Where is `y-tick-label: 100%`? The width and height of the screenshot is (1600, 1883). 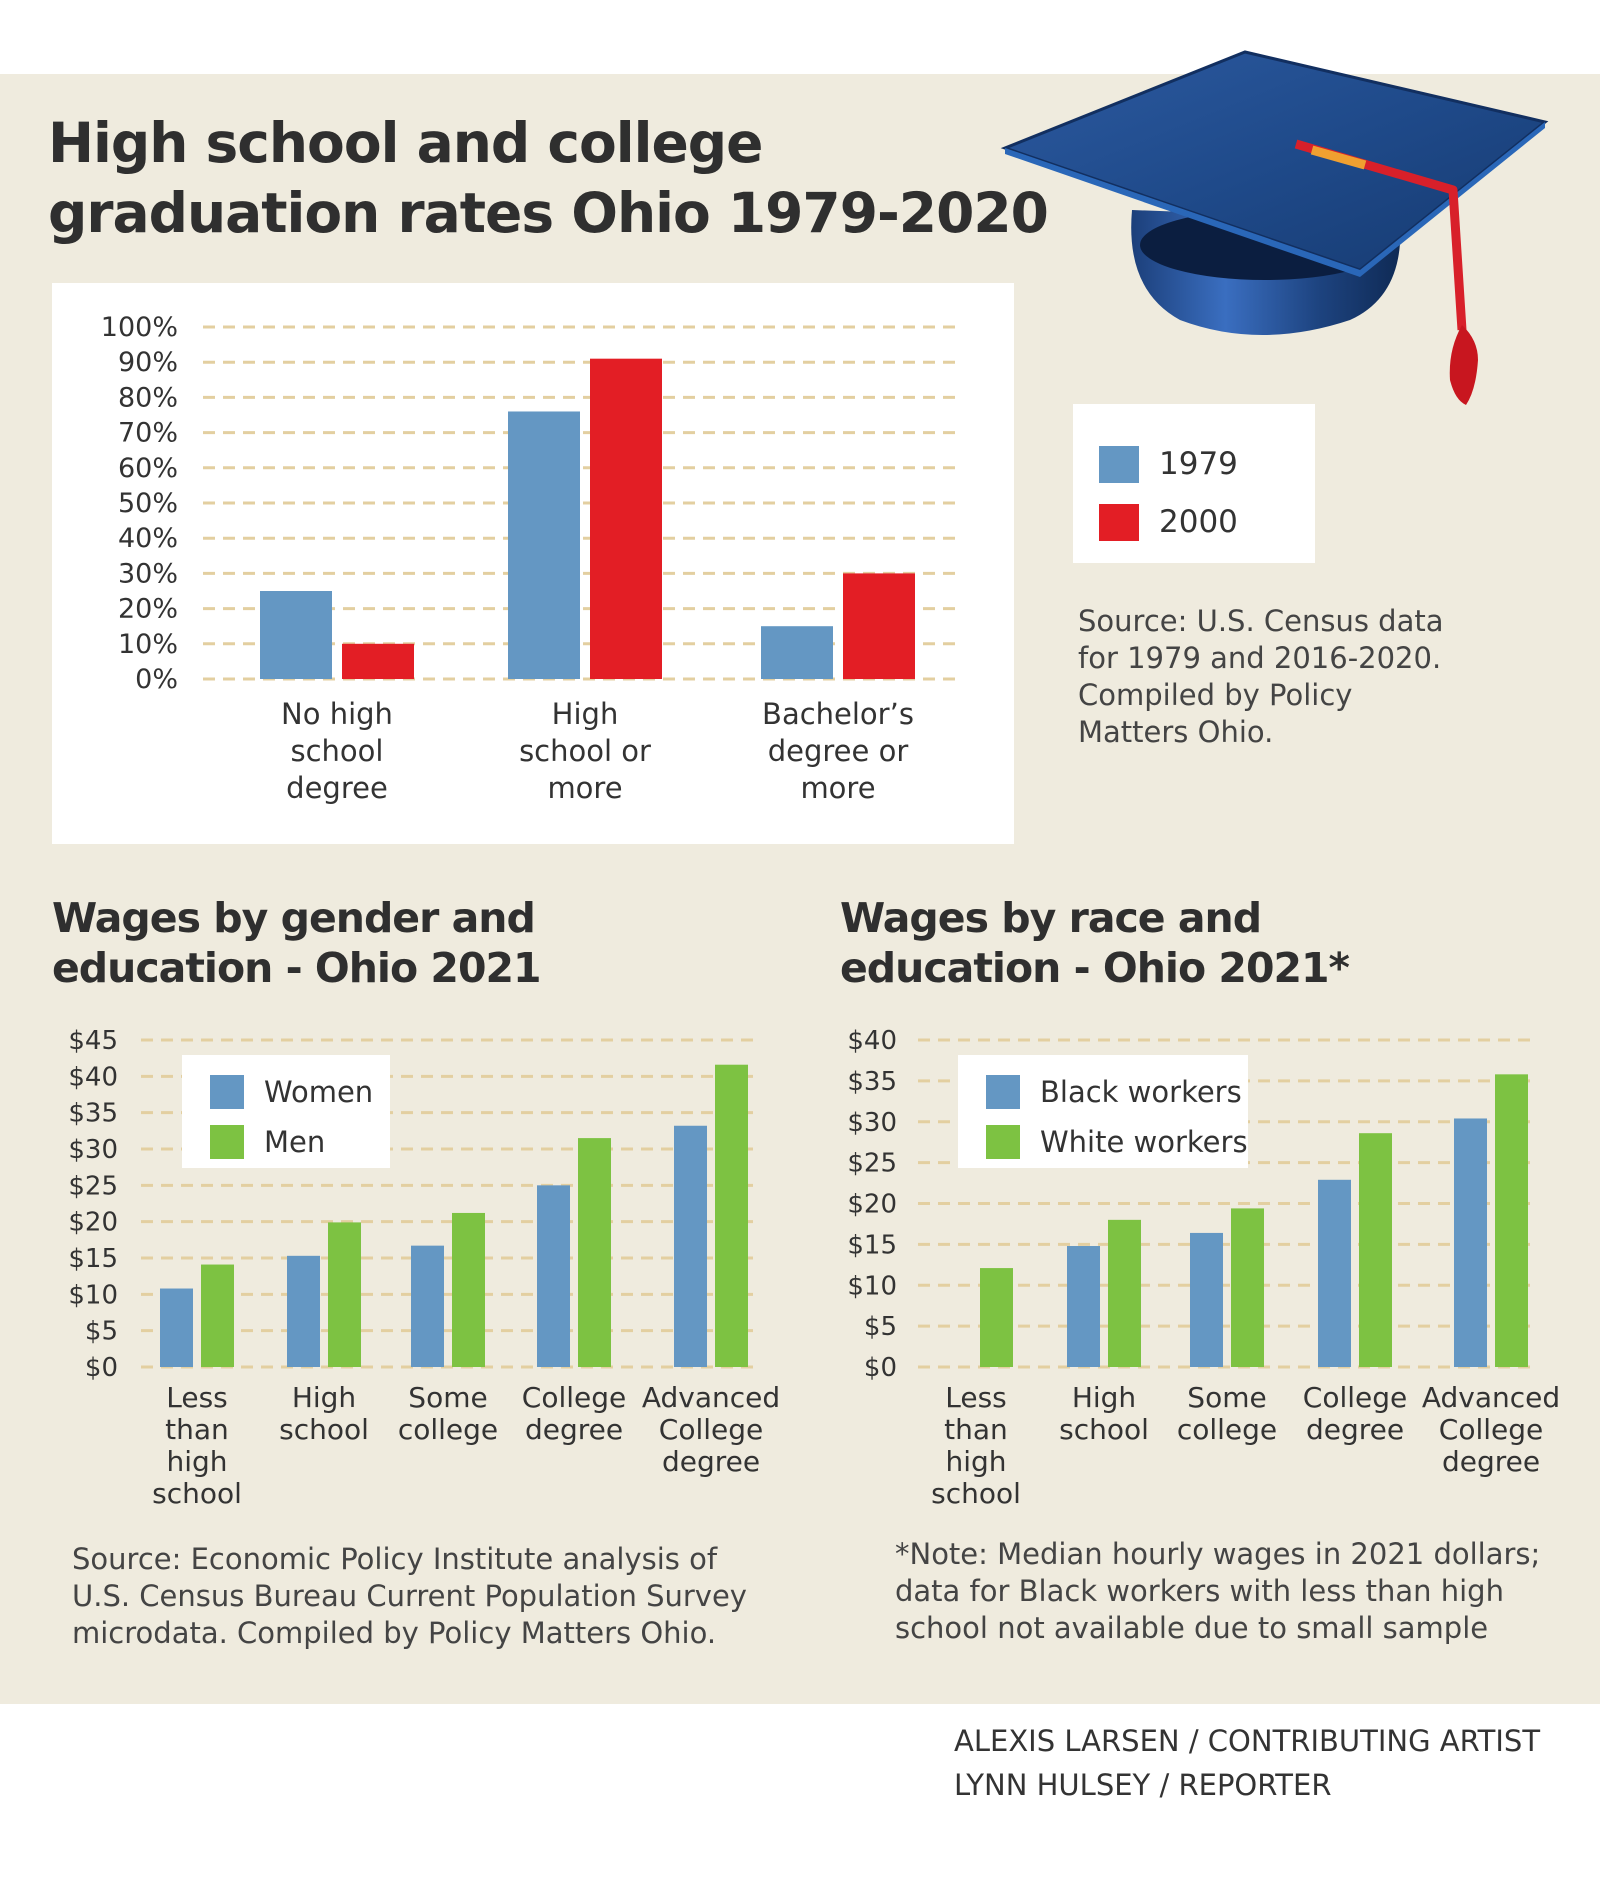 y-tick-label: 100% is located at coordinates (139, 327).